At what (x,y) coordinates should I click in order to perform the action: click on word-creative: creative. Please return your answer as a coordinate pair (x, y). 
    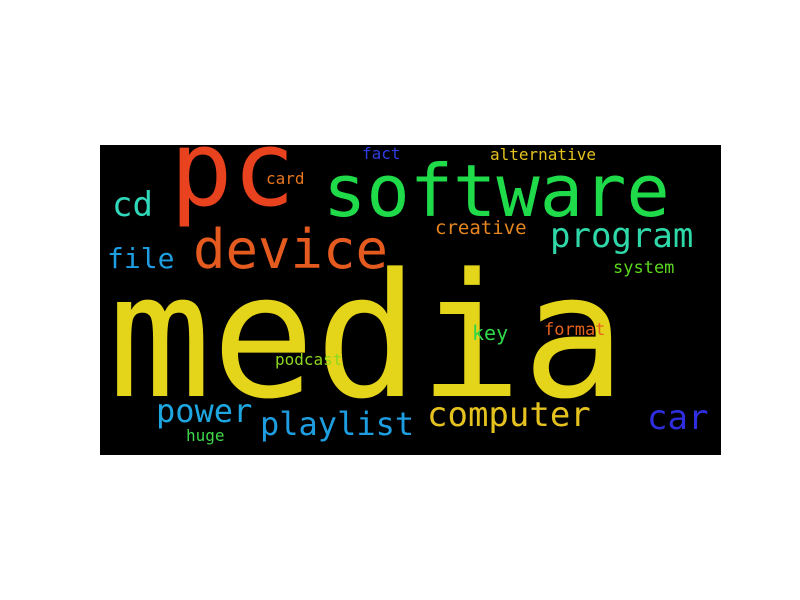
    Looking at the image, I should click on (481, 228).